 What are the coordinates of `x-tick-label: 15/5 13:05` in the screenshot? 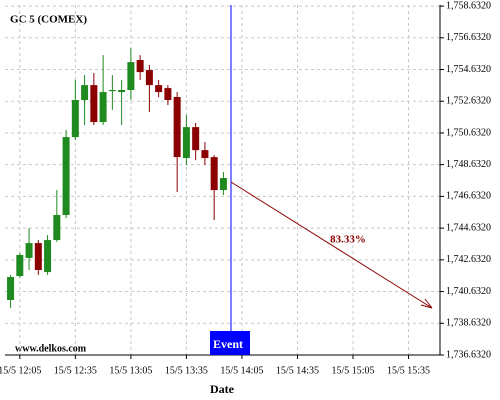 It's located at (130, 370).